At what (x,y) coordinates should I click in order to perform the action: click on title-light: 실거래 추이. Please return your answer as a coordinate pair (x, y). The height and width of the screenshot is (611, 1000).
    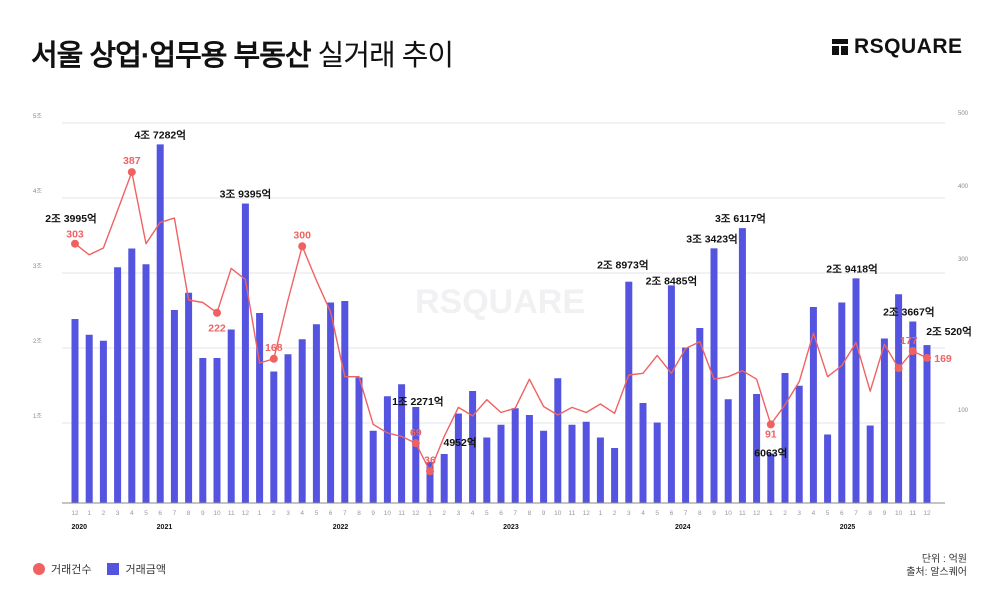
    Looking at the image, I should click on (385, 56).